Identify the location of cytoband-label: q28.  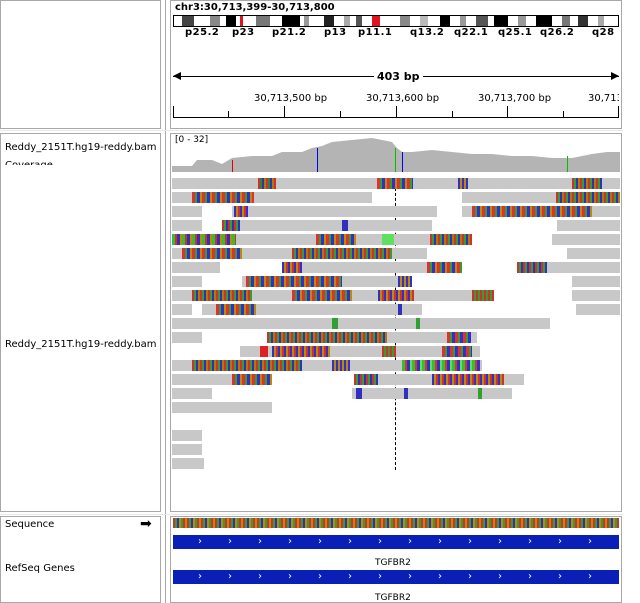
(603, 32).